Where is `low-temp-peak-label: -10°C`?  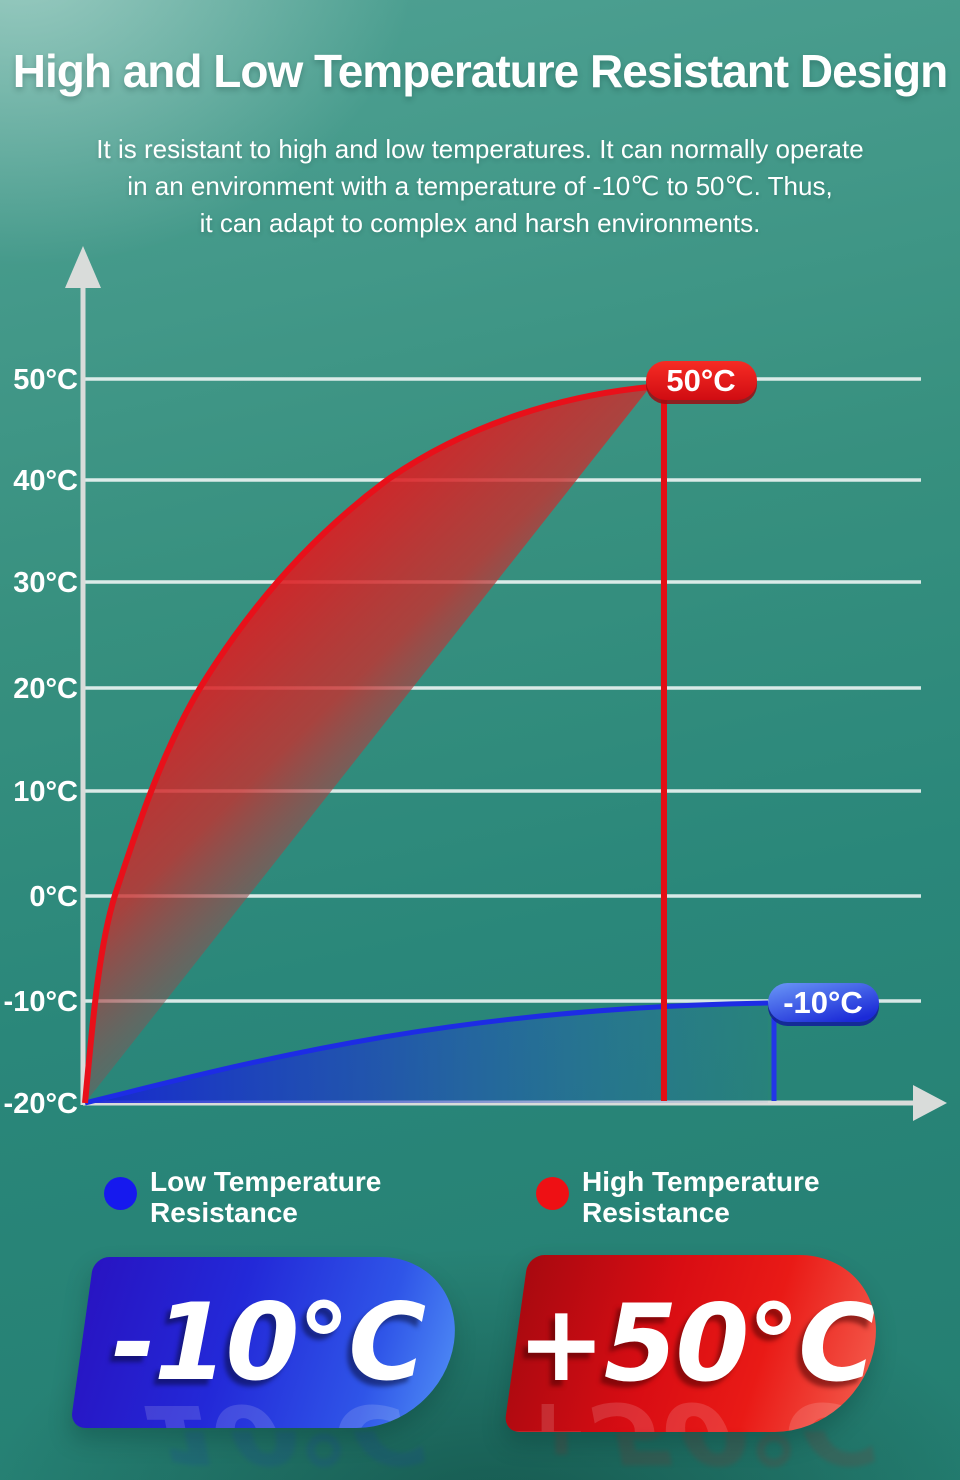
low-temp-peak-label: -10°C is located at coordinates (823, 1002).